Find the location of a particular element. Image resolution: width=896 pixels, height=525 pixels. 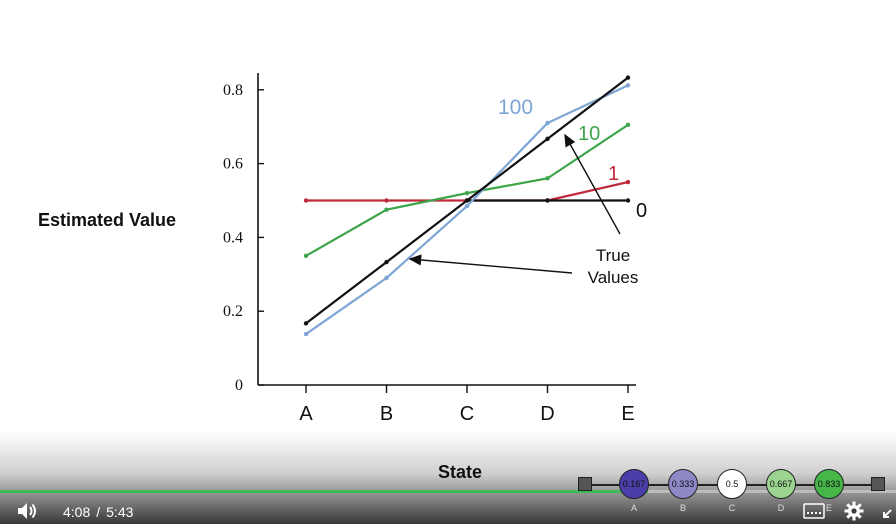

terminal-right is located at coordinates (878, 484).